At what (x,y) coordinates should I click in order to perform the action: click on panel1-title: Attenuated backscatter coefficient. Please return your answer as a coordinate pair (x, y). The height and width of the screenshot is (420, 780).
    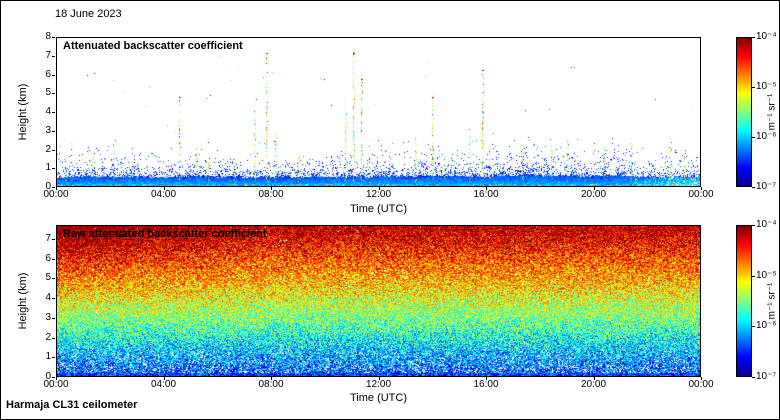
    Looking at the image, I should click on (153, 46).